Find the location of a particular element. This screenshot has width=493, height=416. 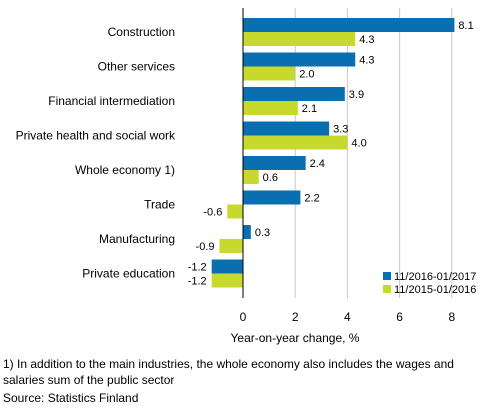

value-label: 3.9 is located at coordinates (356, 95).